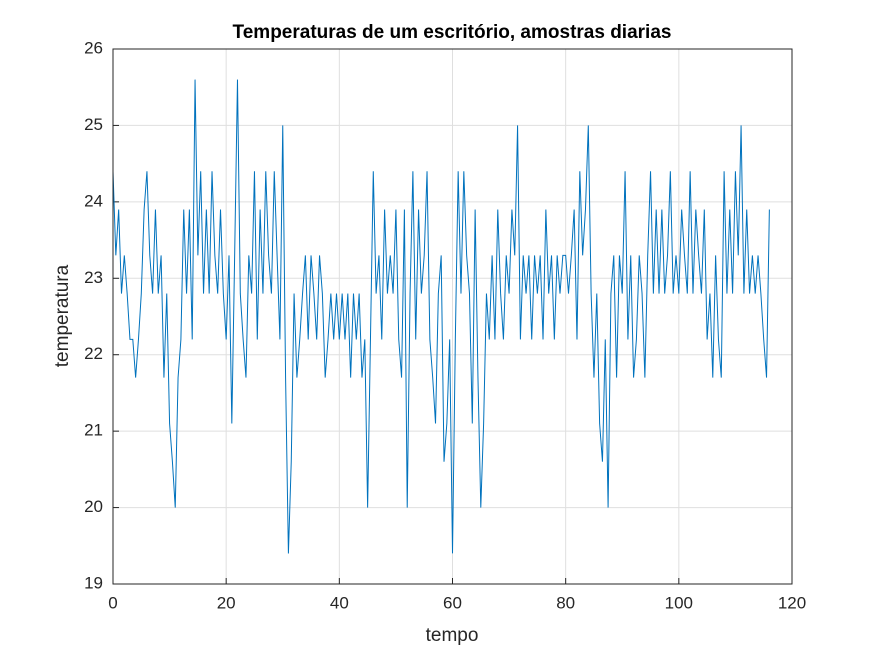 The image size is (875, 656). I want to click on y-tick-label: 26, so click(93, 47).